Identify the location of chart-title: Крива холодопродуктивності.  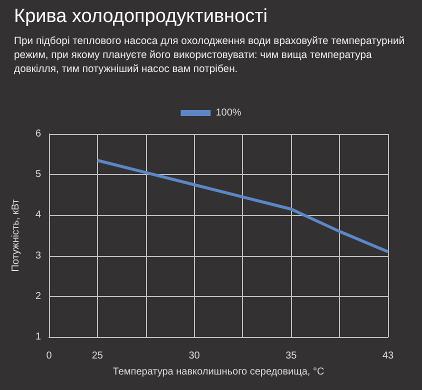
(141, 17).